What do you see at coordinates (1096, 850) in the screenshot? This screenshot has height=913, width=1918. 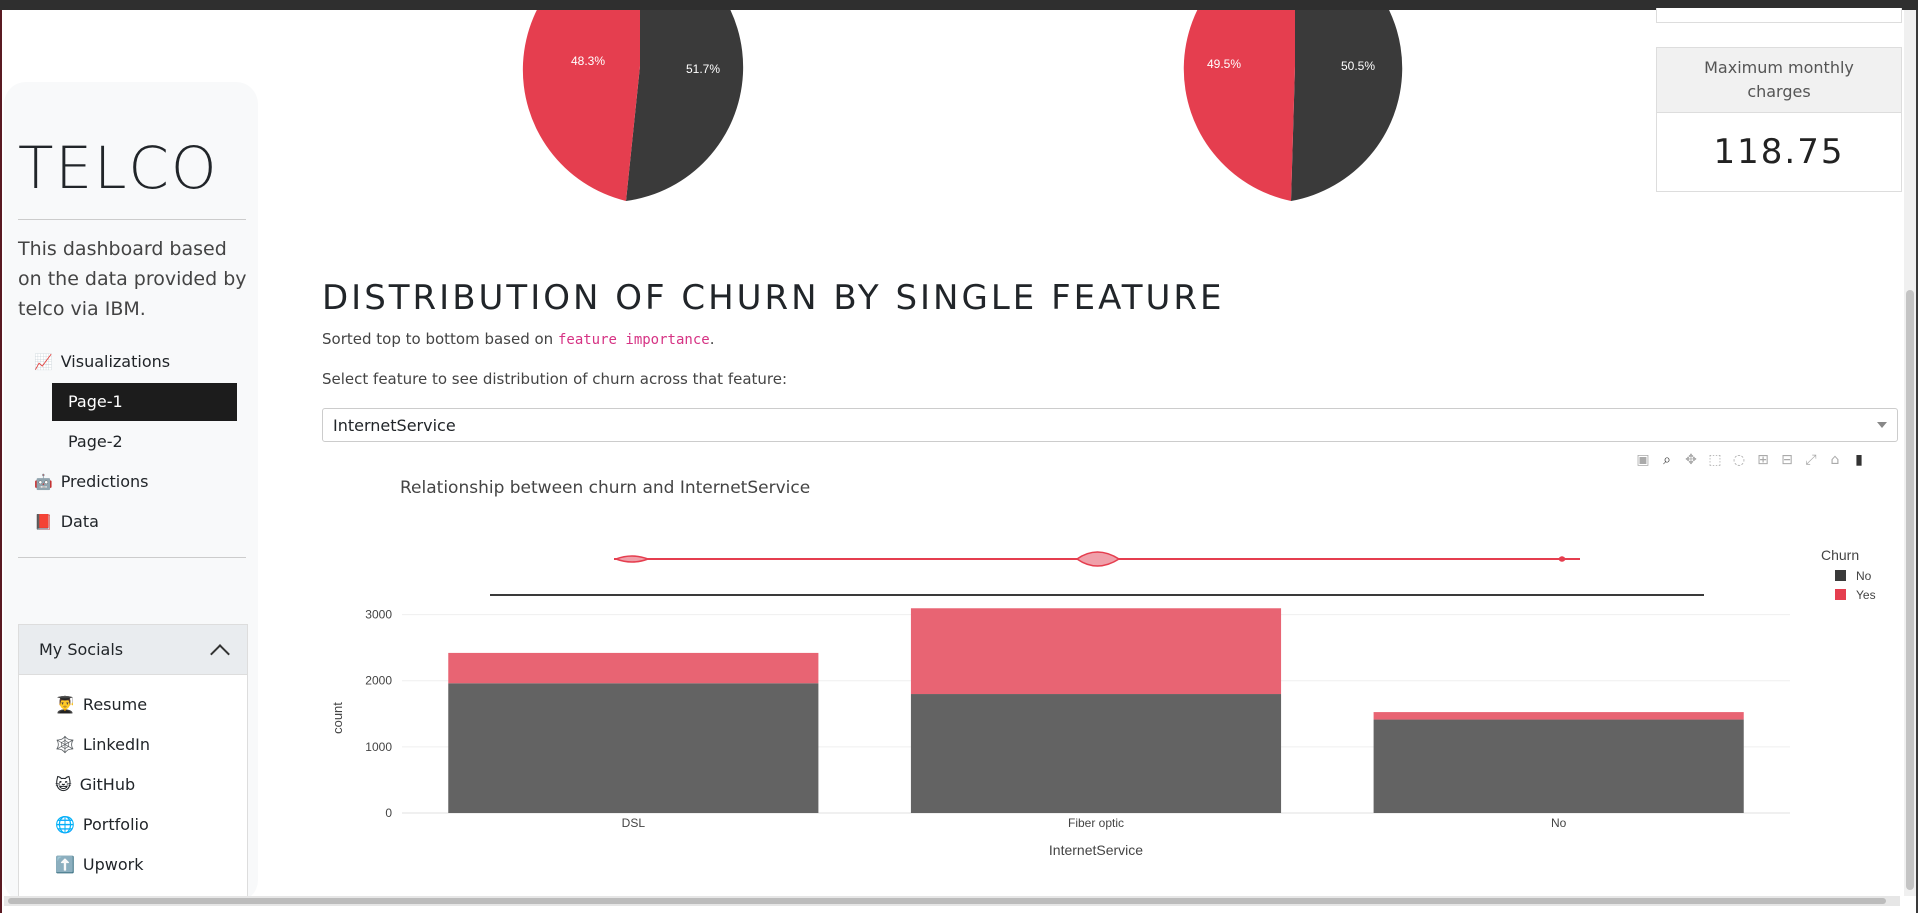 I see `x-axis-label: InternetService` at bounding box center [1096, 850].